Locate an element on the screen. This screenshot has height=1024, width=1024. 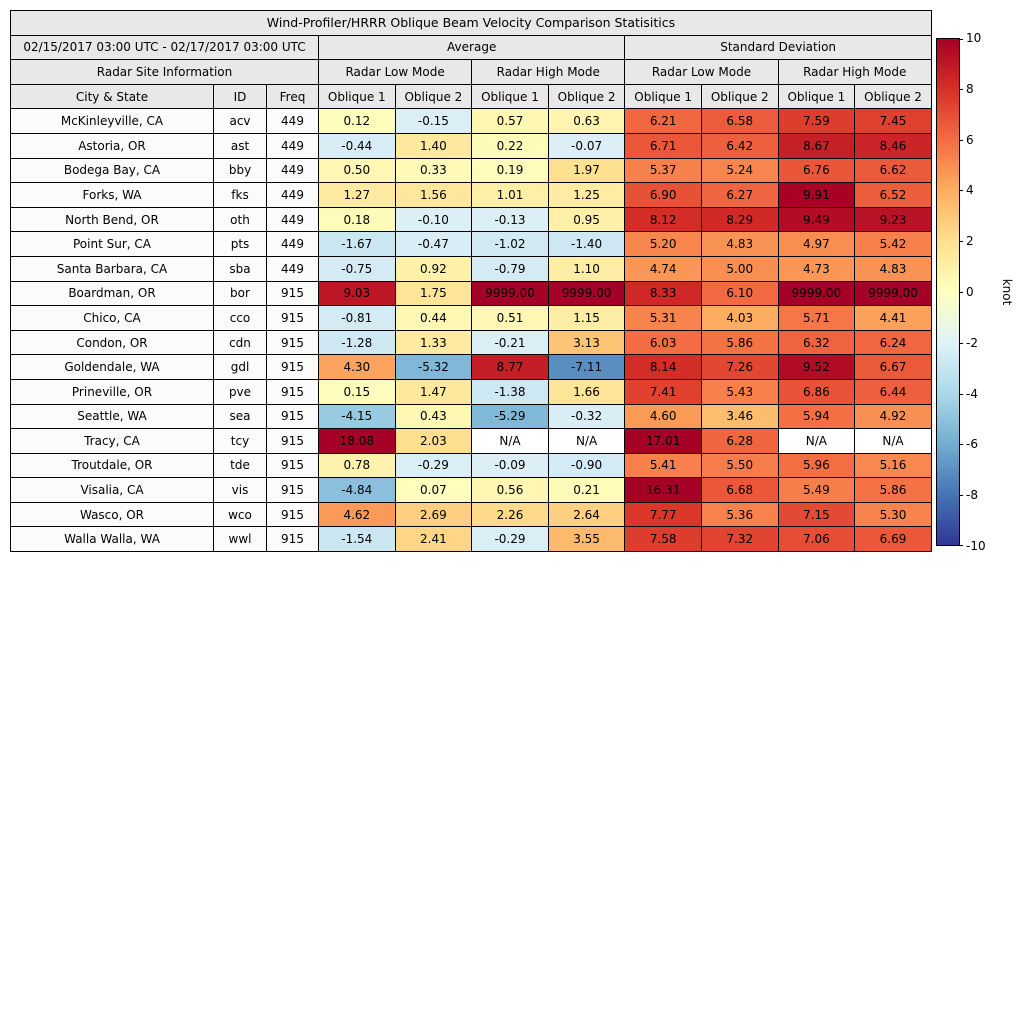
value-cell: 0.50 is located at coordinates (357, 170).